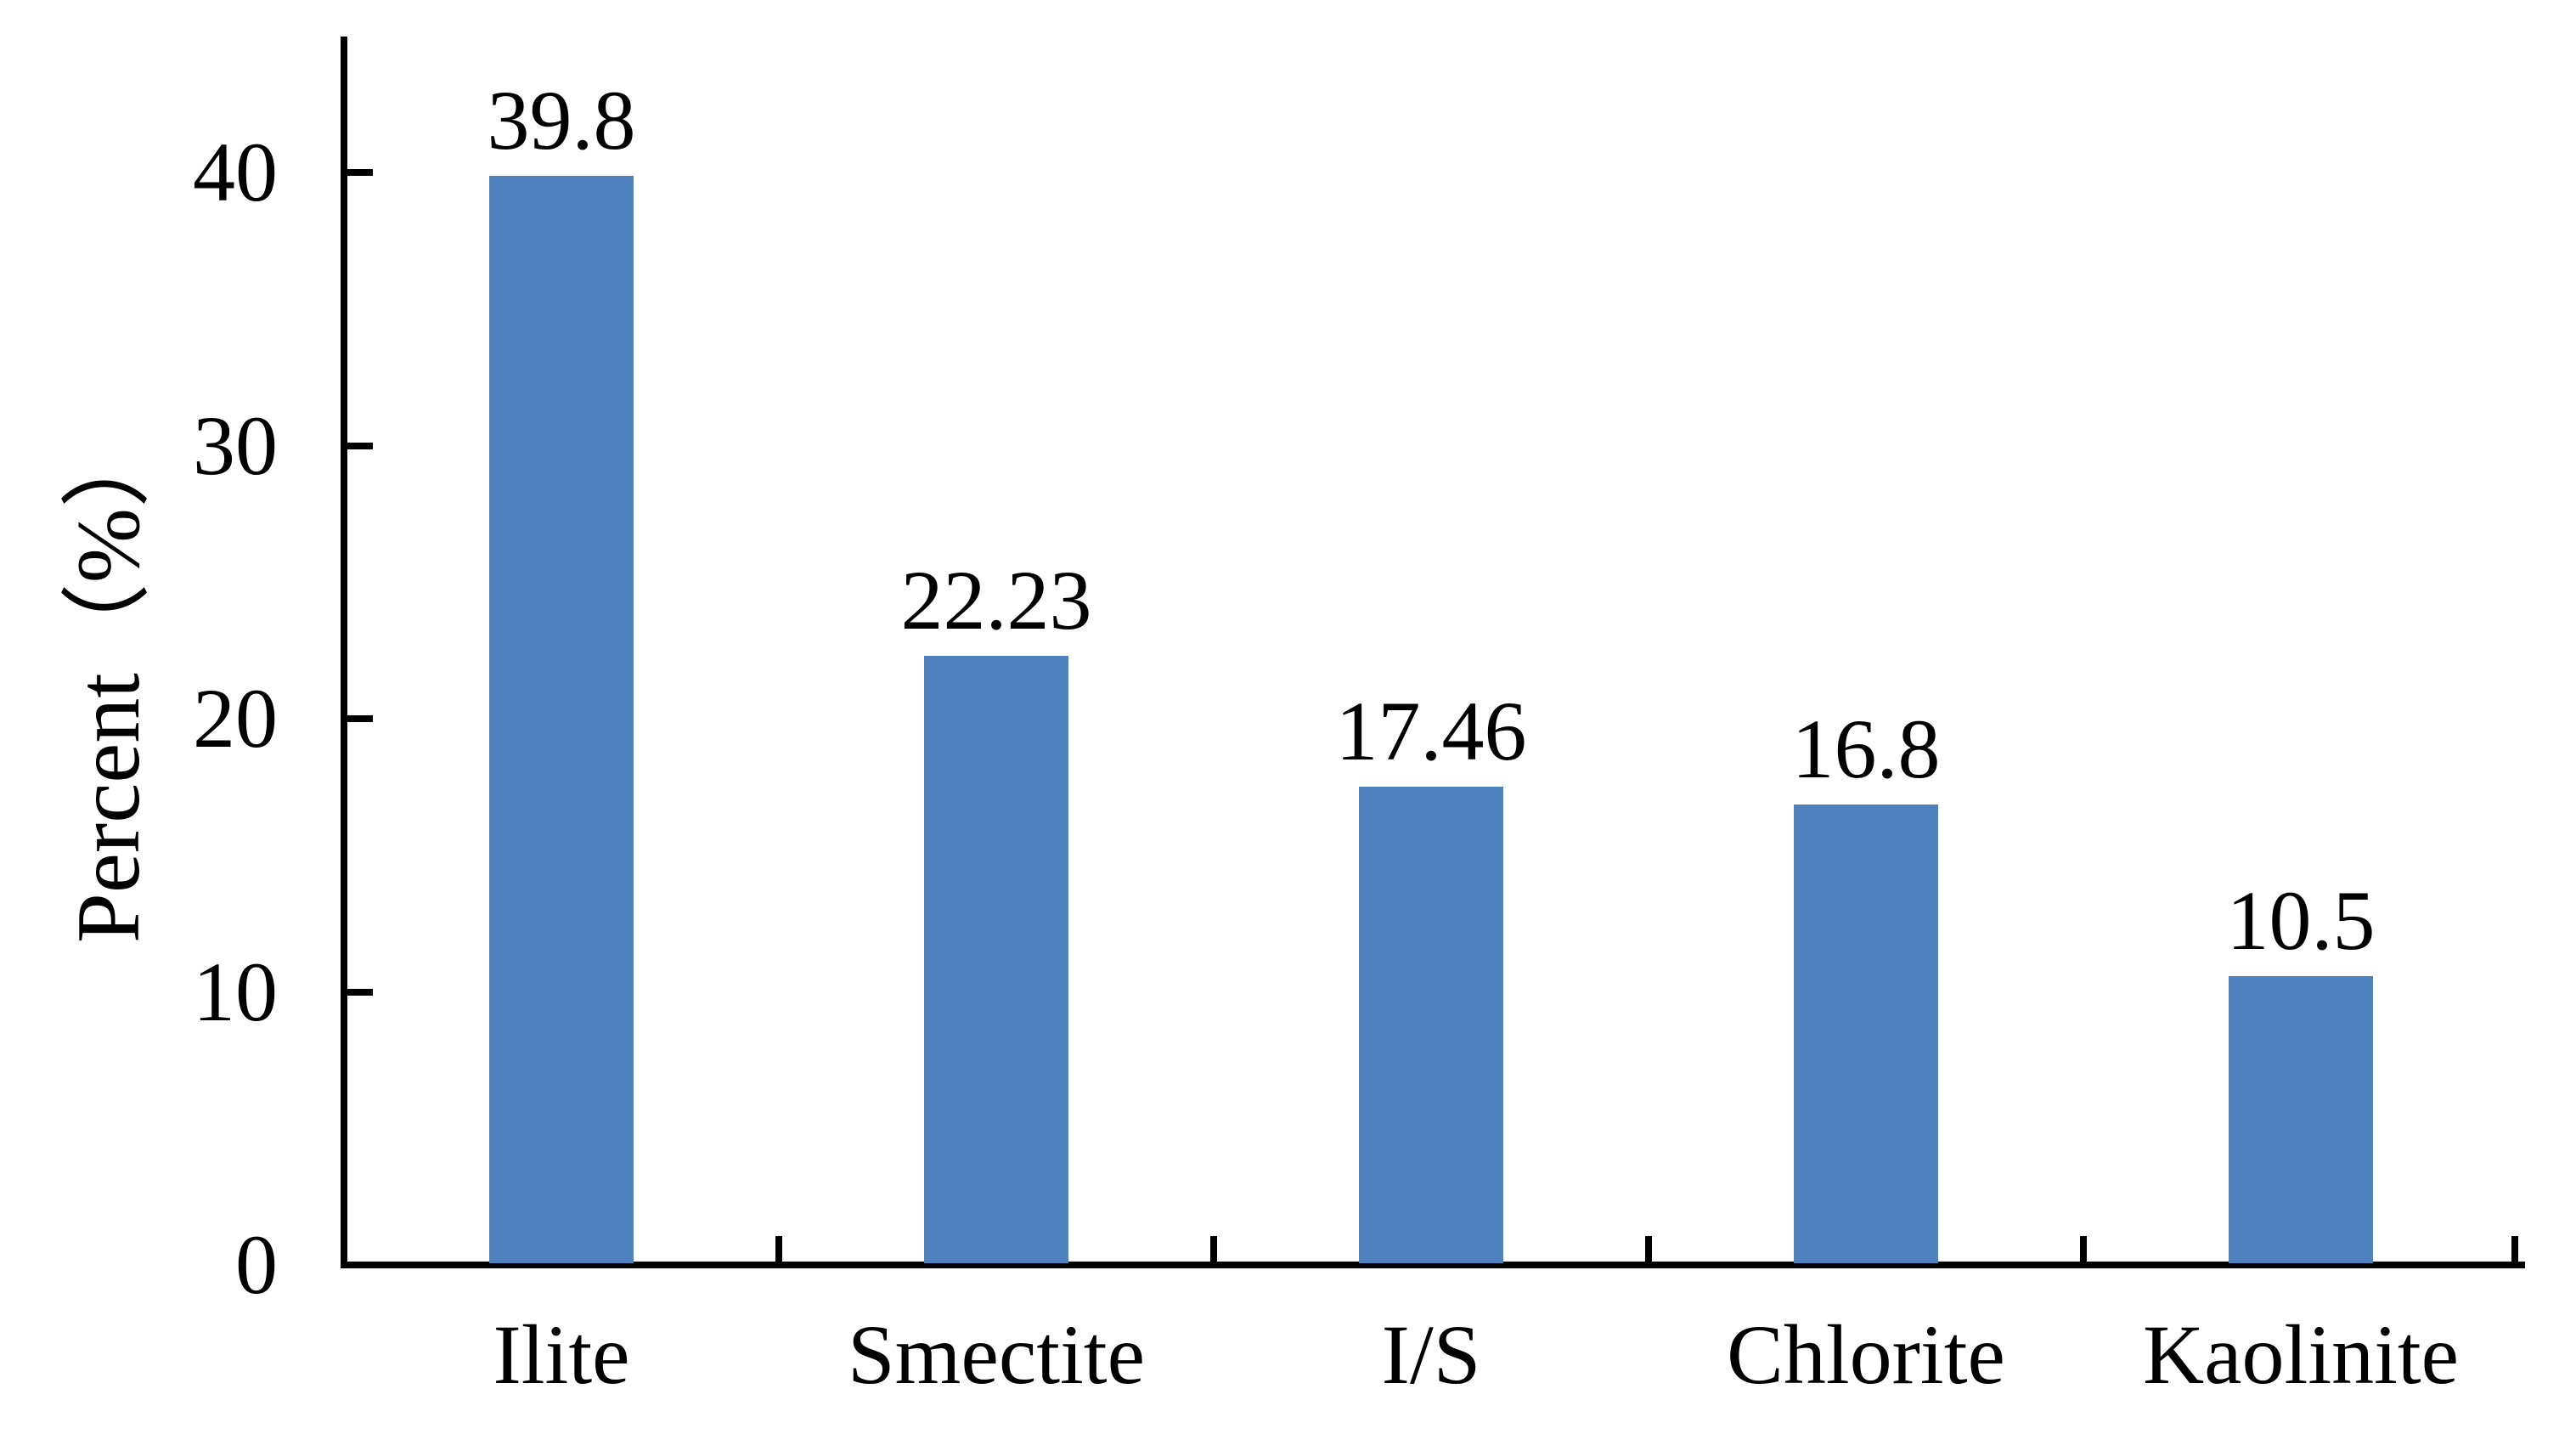 Image resolution: width=2576 pixels, height=1451 pixels. Describe the element at coordinates (561, 121) in the screenshot. I see `bar-value-label: 39.8` at that location.